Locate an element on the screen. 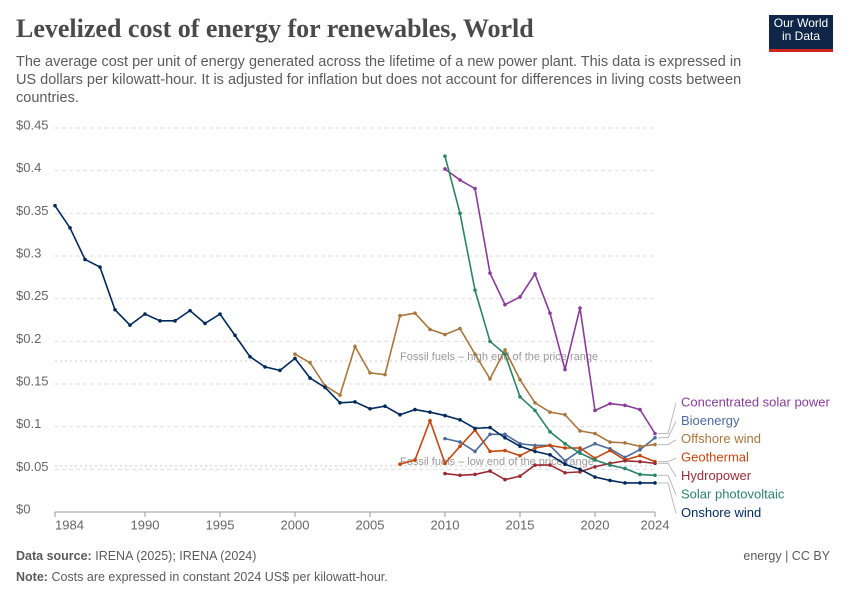  legend-label: Geothermal is located at coordinates (715, 457).